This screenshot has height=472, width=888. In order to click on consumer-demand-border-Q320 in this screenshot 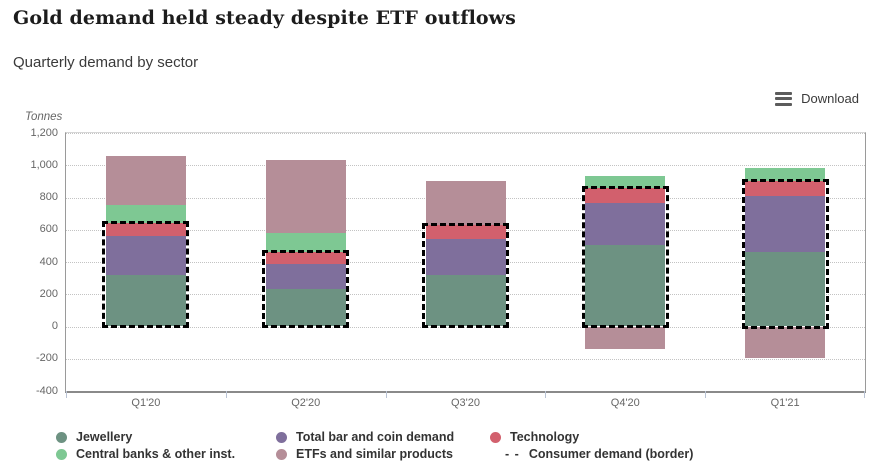, I will do `click(465, 275)`.